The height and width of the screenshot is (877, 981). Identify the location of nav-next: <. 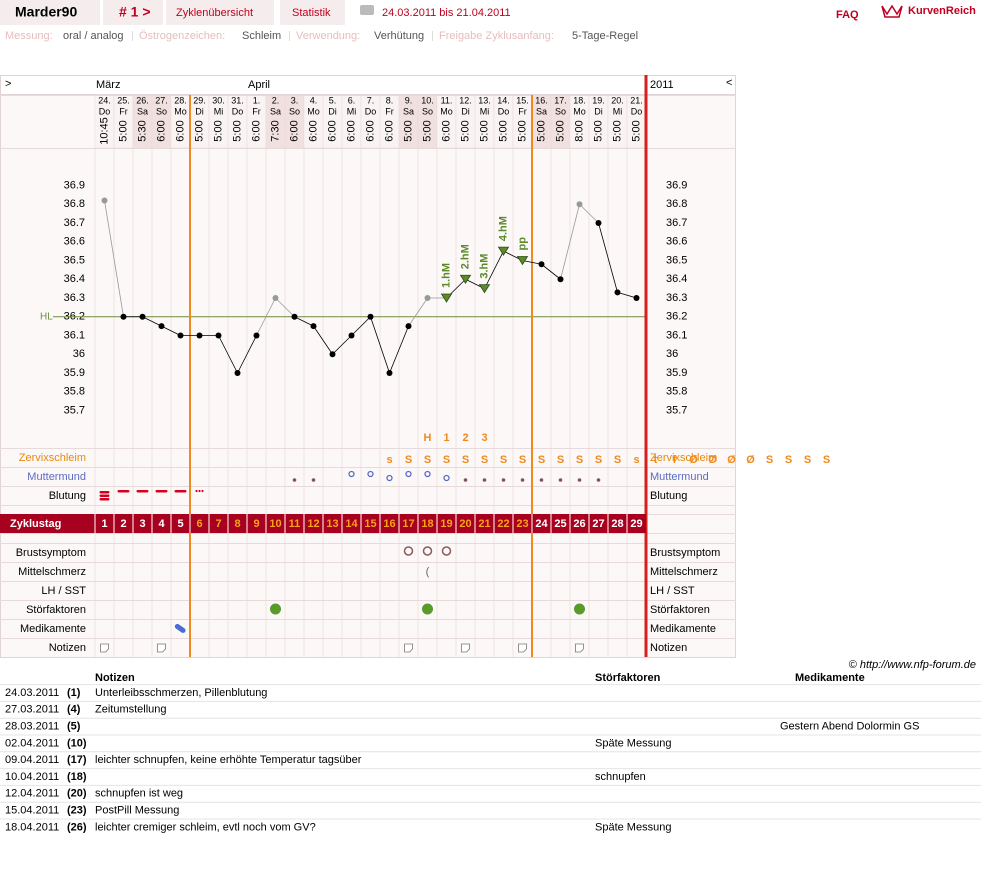
(729, 83).